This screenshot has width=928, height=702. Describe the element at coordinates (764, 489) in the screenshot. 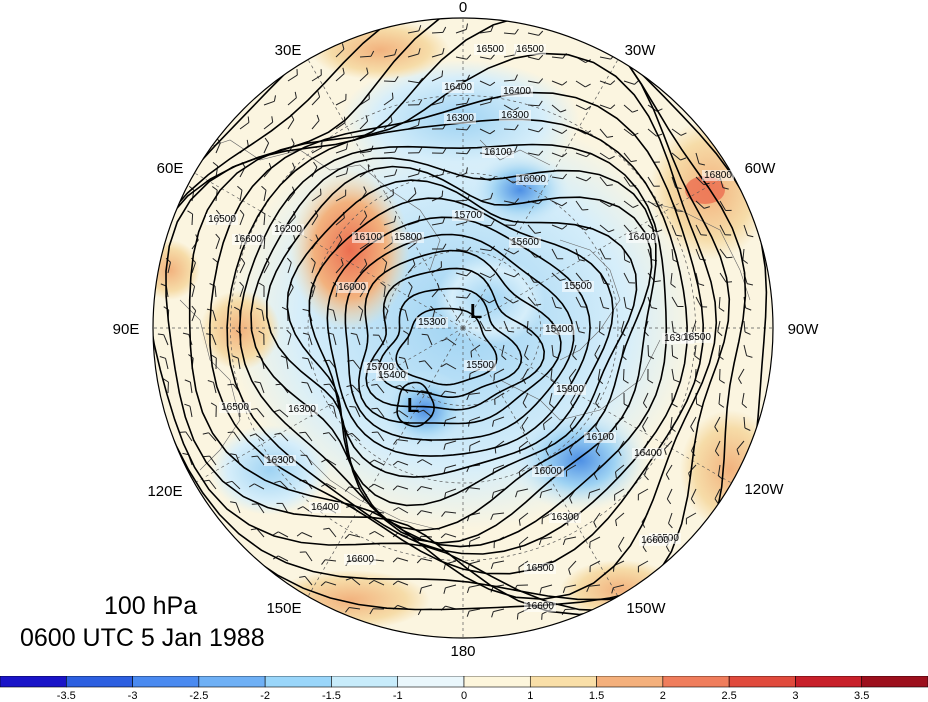

I see `lon-label-120w: 120W` at that location.